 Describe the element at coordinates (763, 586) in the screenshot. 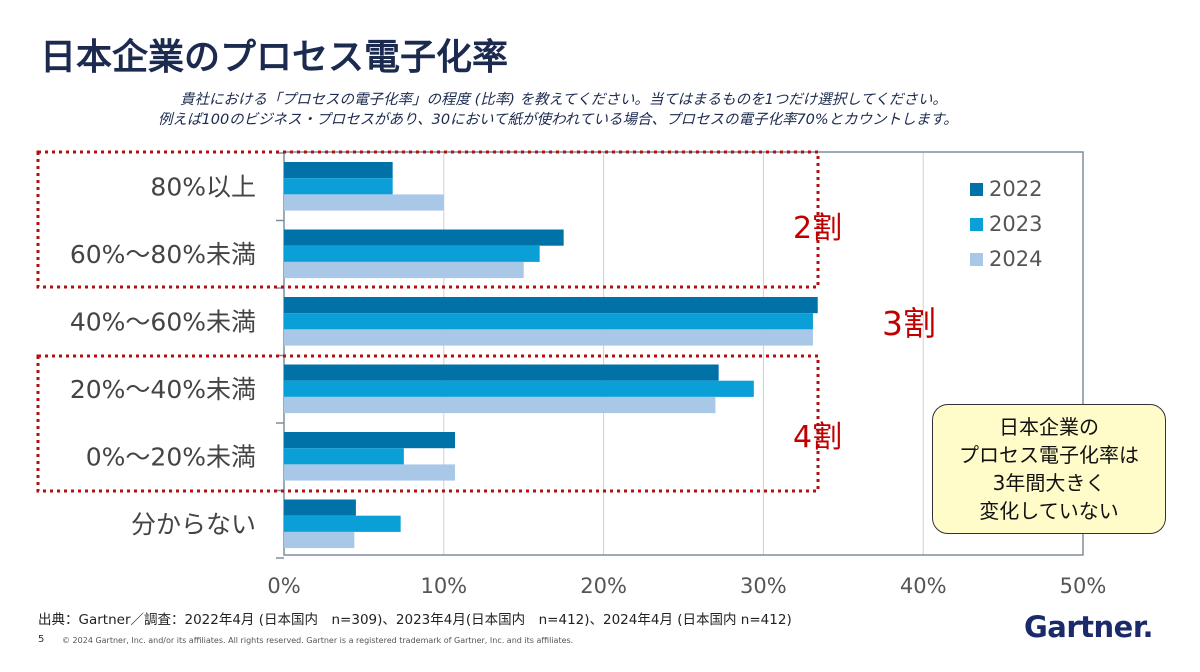

I see `x-tick-label: 30%` at that location.